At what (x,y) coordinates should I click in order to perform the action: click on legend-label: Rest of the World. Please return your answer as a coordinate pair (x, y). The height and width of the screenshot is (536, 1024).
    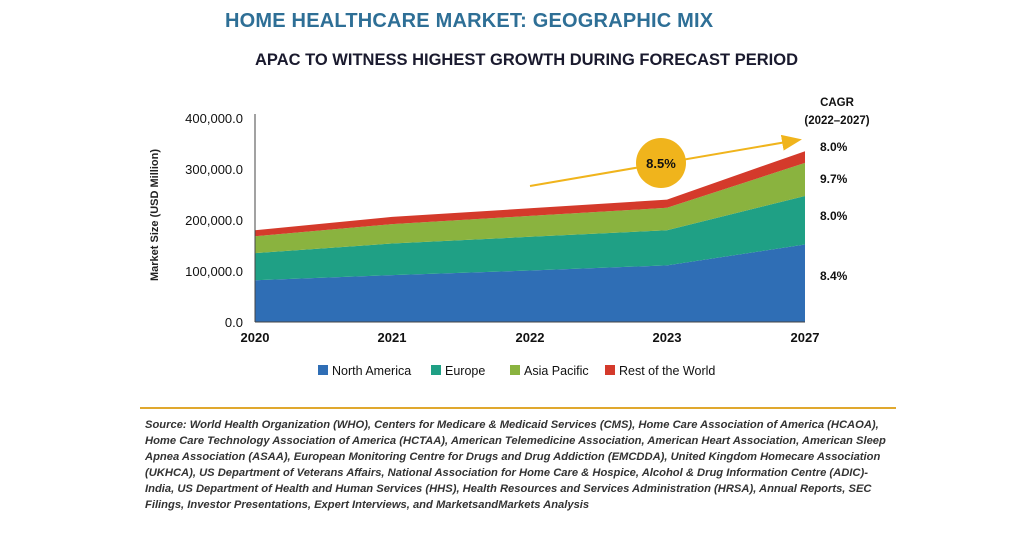
    Looking at the image, I should click on (667, 371).